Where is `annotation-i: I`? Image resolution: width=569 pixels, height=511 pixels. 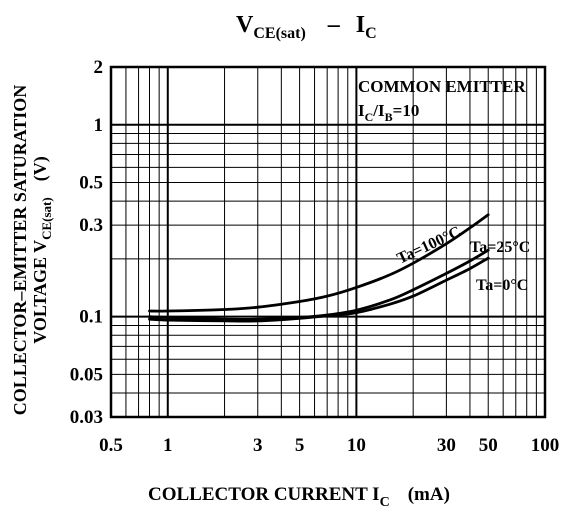
annotation-i: I is located at coordinates (361, 110).